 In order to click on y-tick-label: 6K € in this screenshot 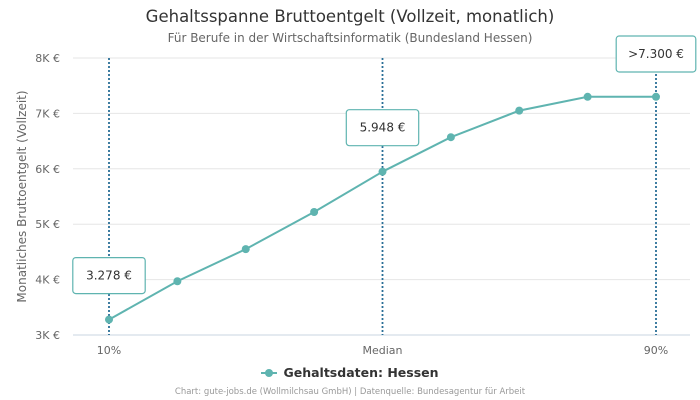, I will do `click(47, 169)`.